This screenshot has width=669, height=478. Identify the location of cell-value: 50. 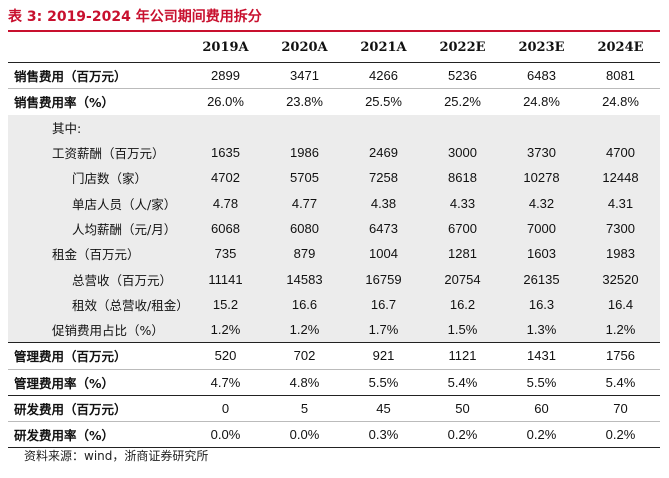
(462, 408).